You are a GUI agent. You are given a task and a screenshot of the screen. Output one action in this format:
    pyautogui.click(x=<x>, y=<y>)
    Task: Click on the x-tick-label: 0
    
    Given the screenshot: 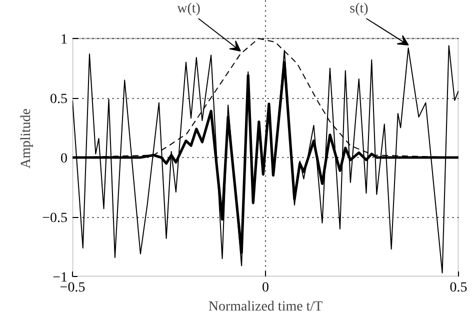 What is the action you would take?
    pyautogui.click(x=265, y=288)
    